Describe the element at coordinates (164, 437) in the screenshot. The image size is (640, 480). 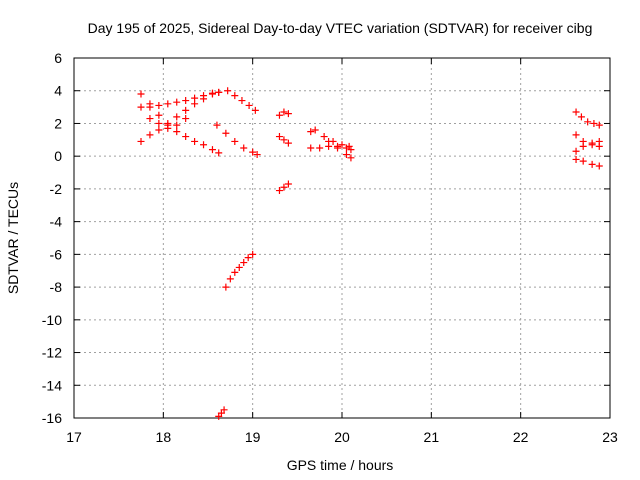
I see `x-tick-label: 18` at that location.